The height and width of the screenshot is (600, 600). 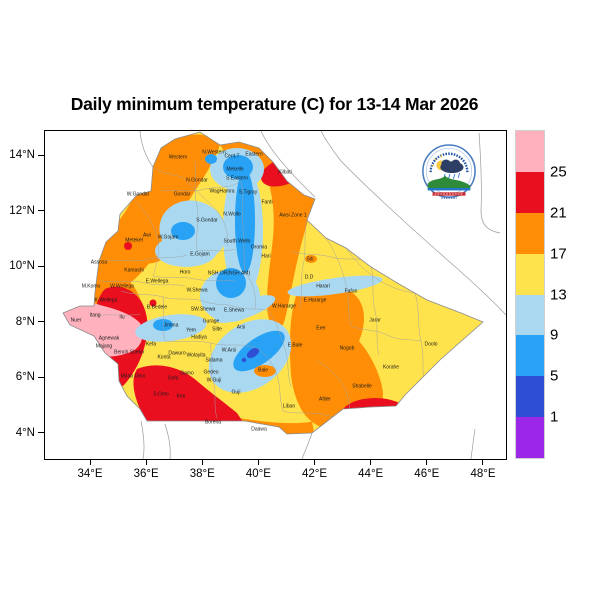 I want to click on x-axis-tick-label: 36°E, so click(x=146, y=474).